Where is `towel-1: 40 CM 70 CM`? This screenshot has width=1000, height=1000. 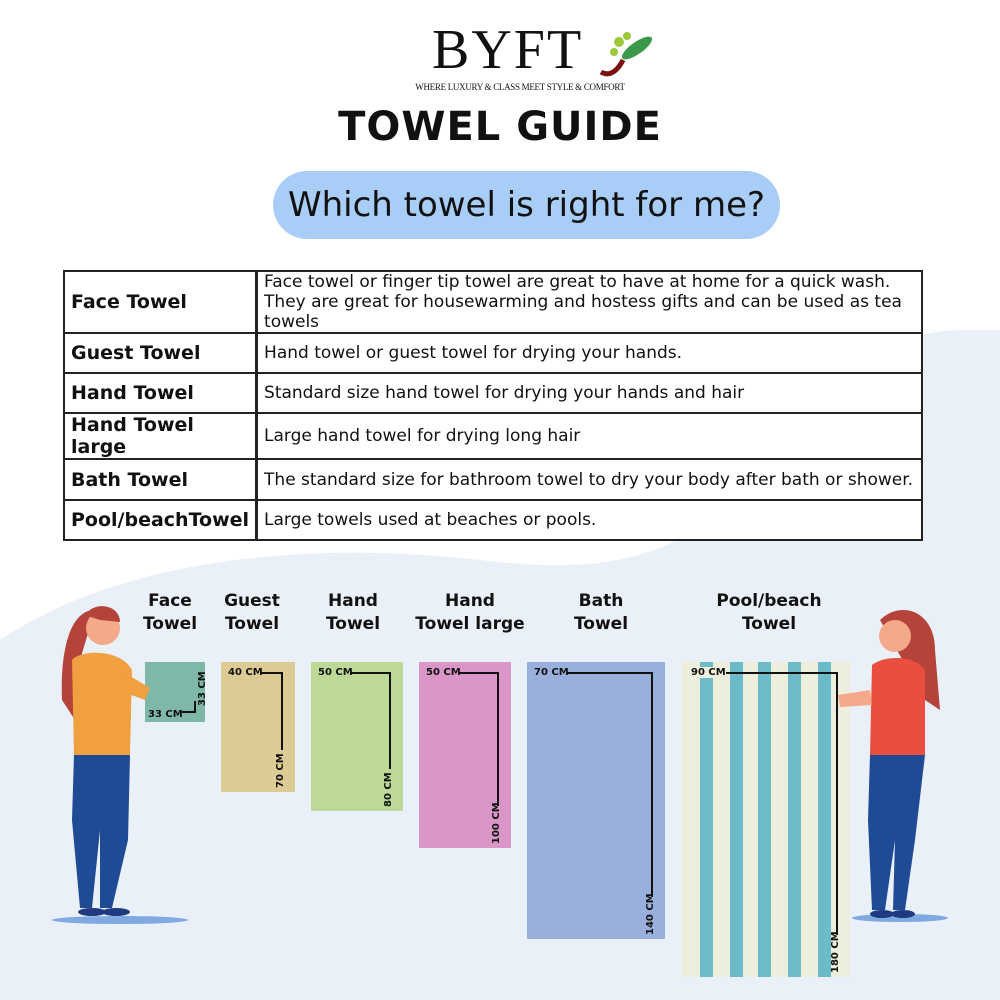
towel-1: 40 CM 70 CM is located at coordinates (258, 727).